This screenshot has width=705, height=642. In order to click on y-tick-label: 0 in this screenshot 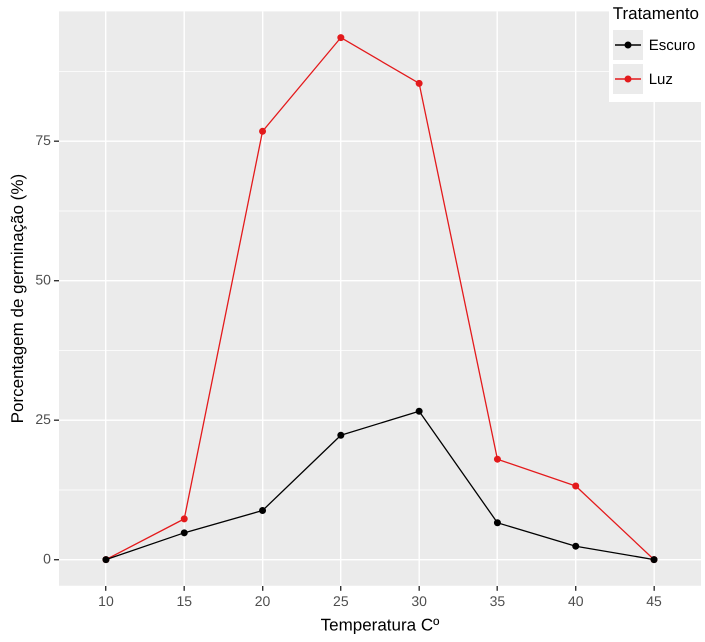, I will do `click(47, 558)`.